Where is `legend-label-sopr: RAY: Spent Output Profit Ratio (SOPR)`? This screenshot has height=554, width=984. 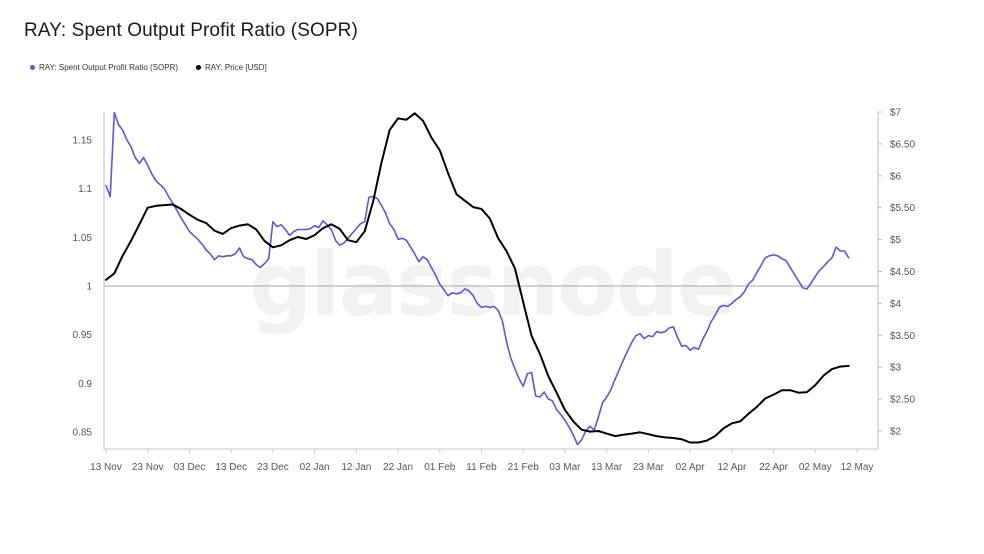 legend-label-sopr: RAY: Spent Output Profit Ratio (SOPR) is located at coordinates (109, 67).